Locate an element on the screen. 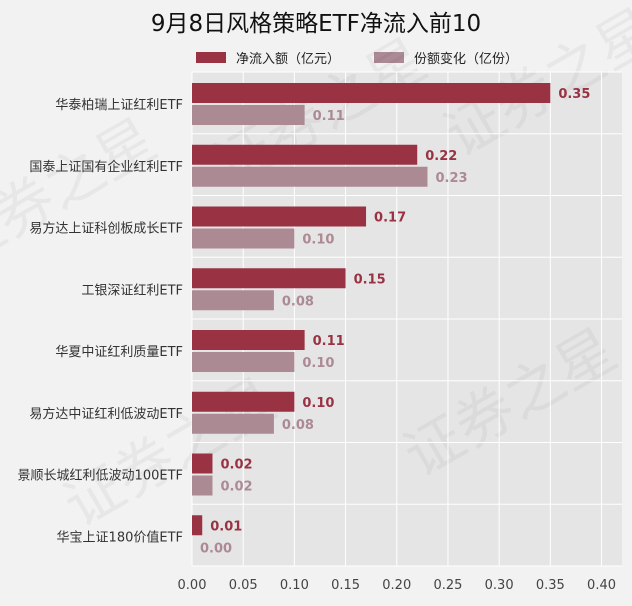 This screenshot has height=606, width=632. legend-swatch-inflow is located at coordinates (211, 57).